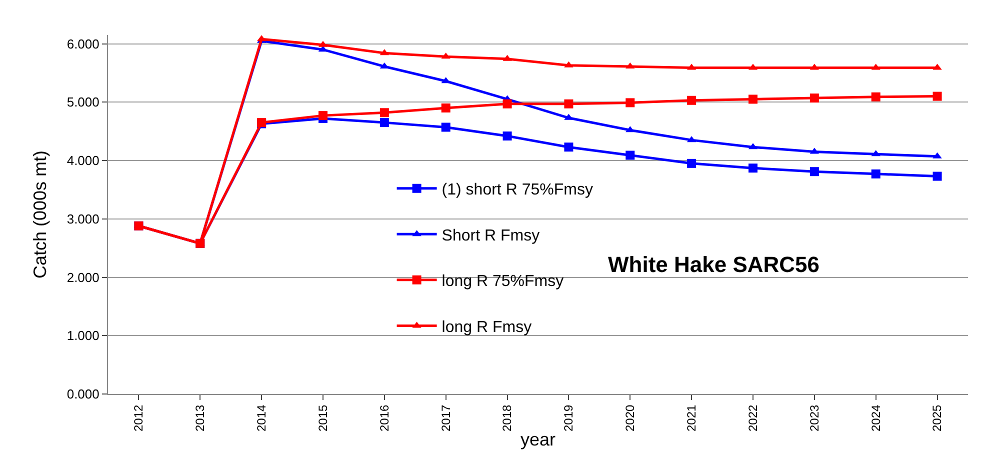 The image size is (984, 462). Describe the element at coordinates (83, 160) in the screenshot. I see `y-tick-label: 4.000` at that location.